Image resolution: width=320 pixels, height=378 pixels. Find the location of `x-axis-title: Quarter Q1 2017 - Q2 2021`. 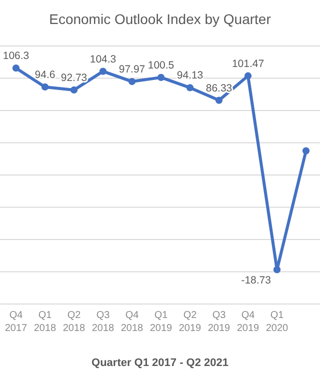

x-axis-title: Quarter Q1 2017 - Q2 2021 is located at coordinates (160, 363).